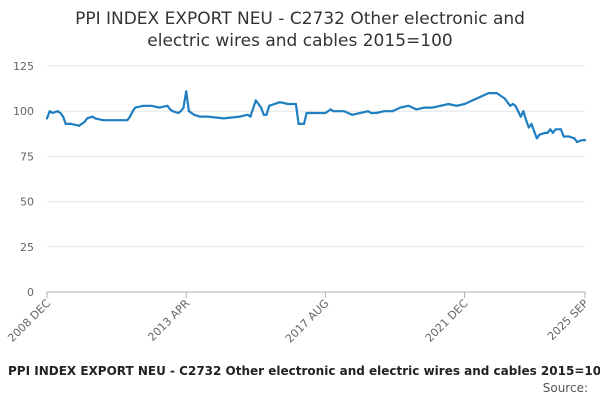  Describe the element at coordinates (568, 320) in the screenshot. I see `x-tick-label: 2025 SEP` at that location.